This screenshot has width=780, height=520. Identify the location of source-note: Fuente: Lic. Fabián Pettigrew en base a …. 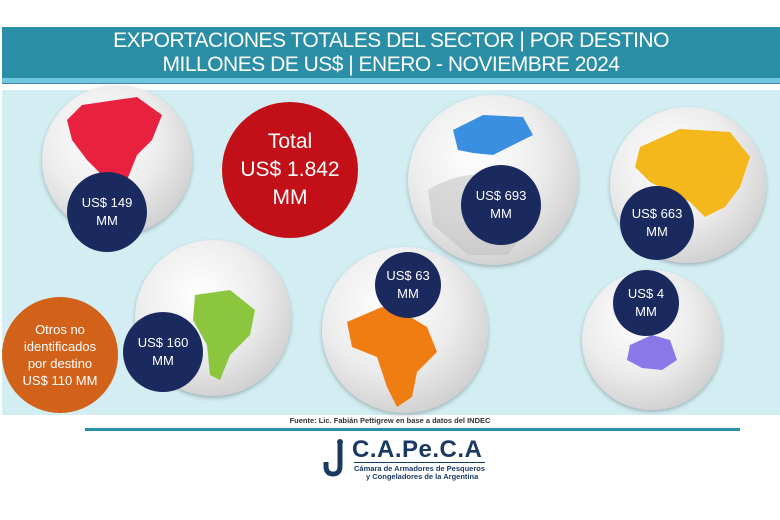
(390, 420).